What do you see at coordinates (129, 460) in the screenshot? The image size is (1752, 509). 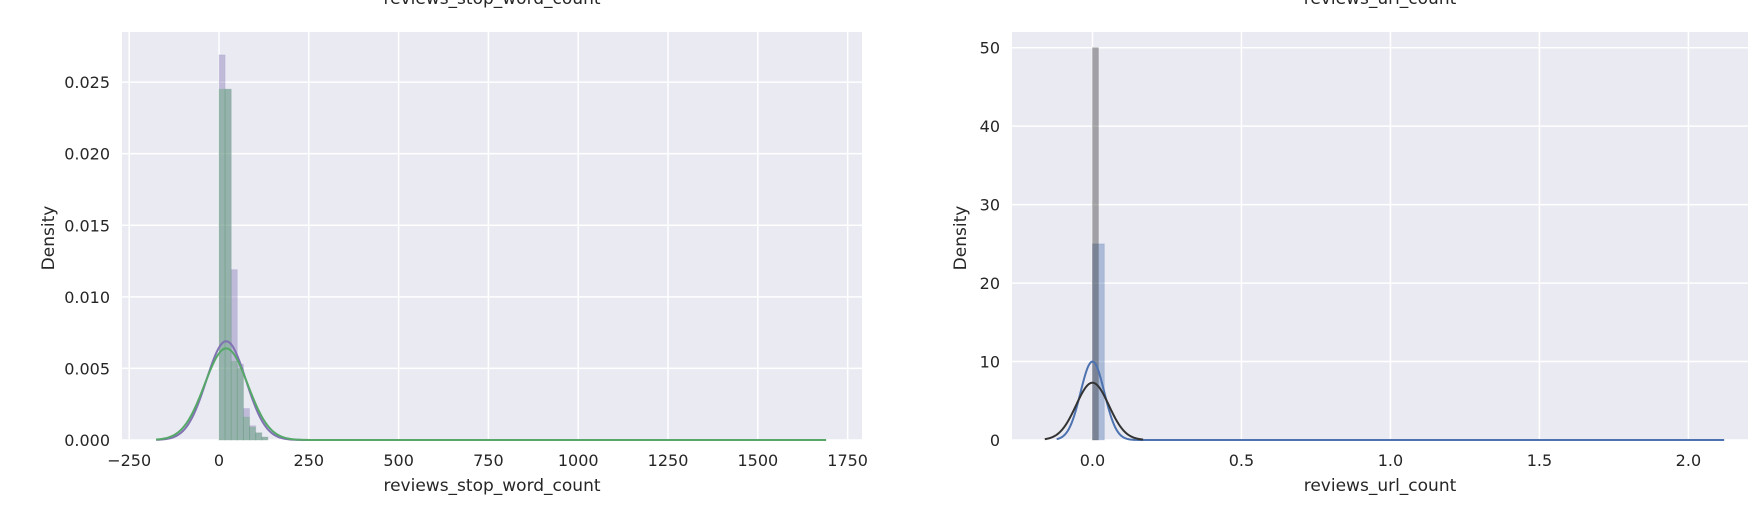 I see `left-x-tick-label: −250` at bounding box center [129, 460].